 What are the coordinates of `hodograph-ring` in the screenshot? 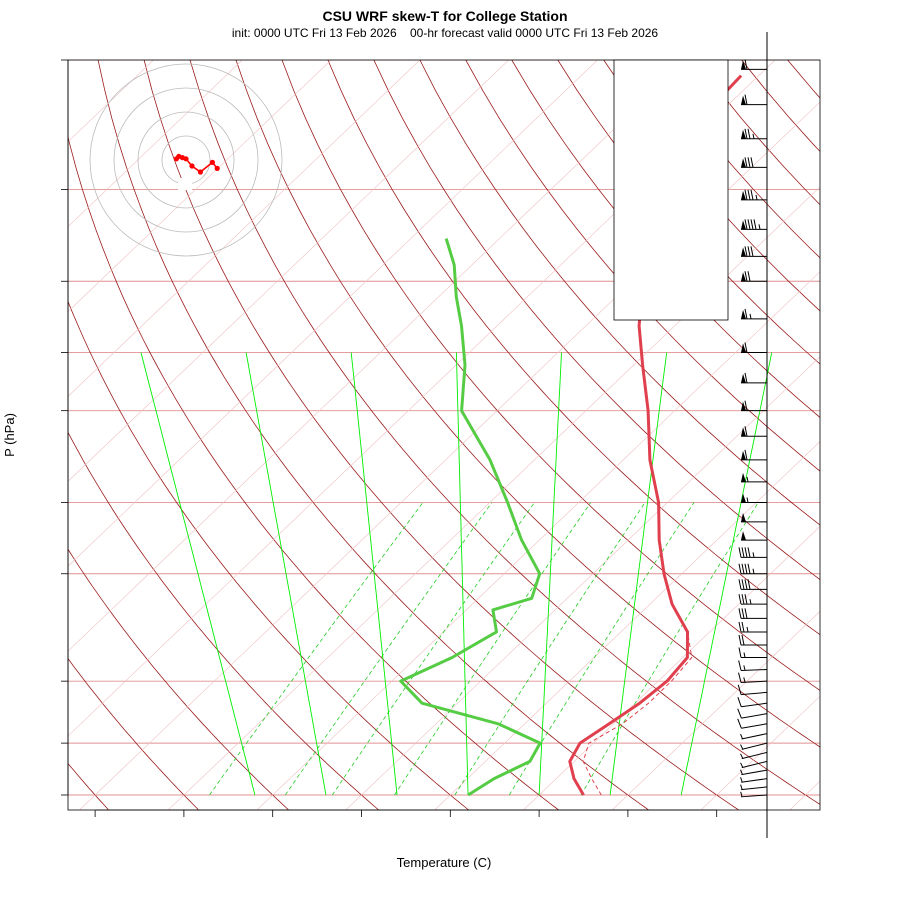 It's located at (186, 160).